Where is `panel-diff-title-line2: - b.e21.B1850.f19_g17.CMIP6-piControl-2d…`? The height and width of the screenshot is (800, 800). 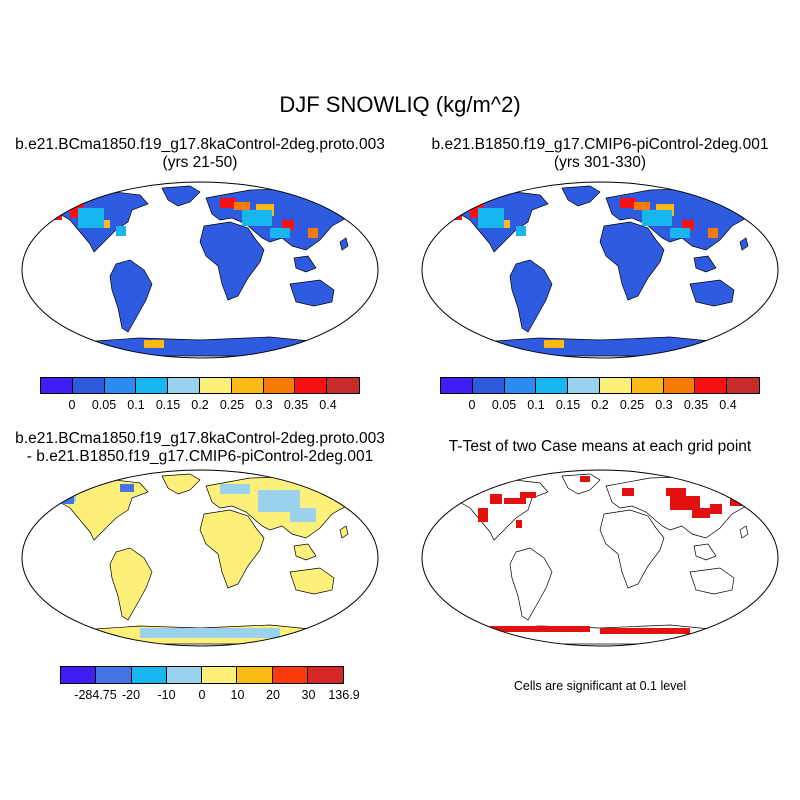
panel-diff-title-line2: - b.e21.B1850.f19_g17.CMIP6-piControl-2d… is located at coordinates (200, 456).